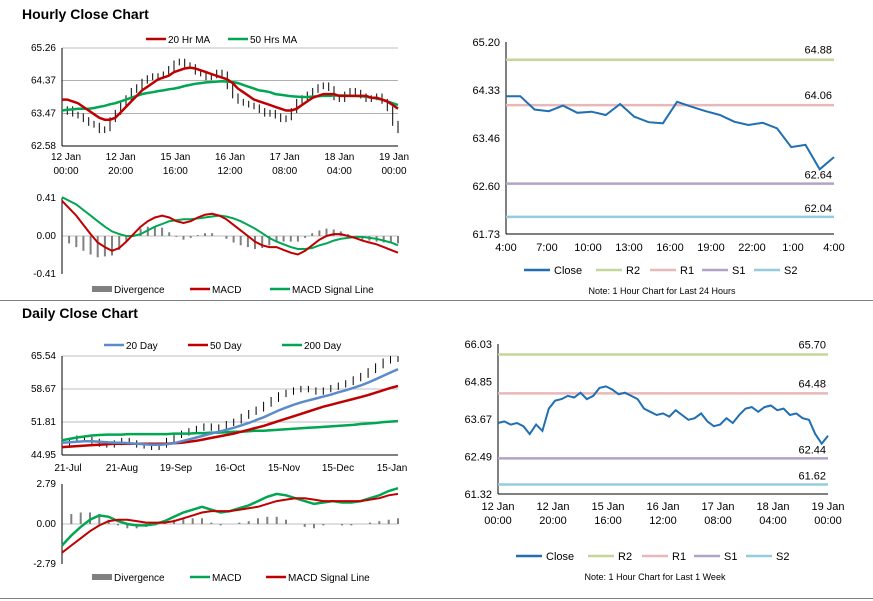 The height and width of the screenshot is (601, 873). Describe the element at coordinates (43, 389) in the screenshot. I see `y-tick-label: 58.67` at that location.